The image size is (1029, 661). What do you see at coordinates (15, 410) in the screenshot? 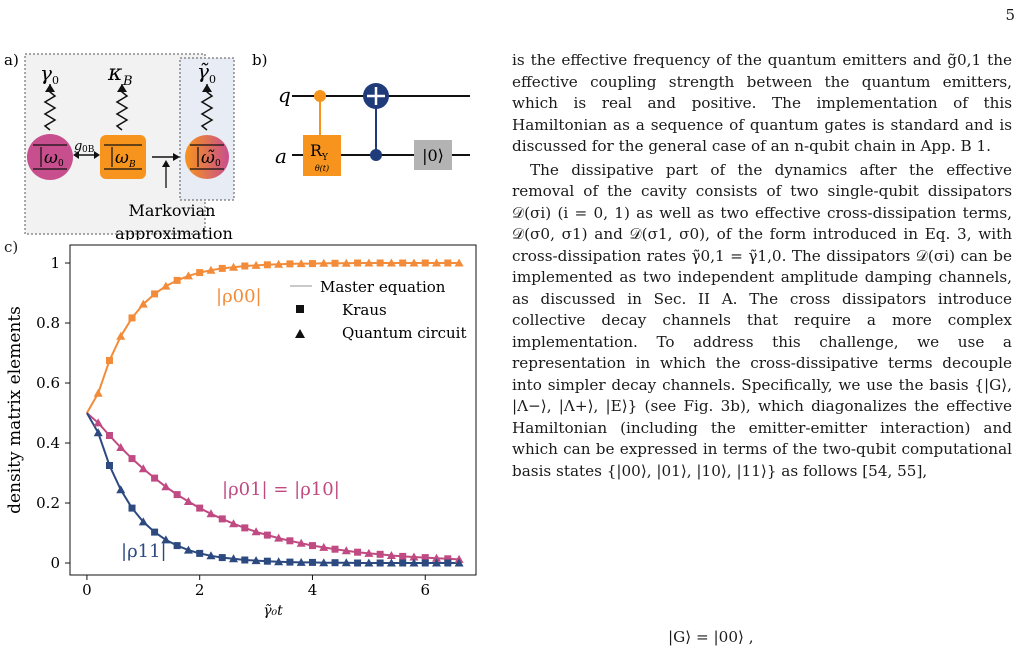
I see `y-axis-label: density matrix elements` at bounding box center [15, 410].